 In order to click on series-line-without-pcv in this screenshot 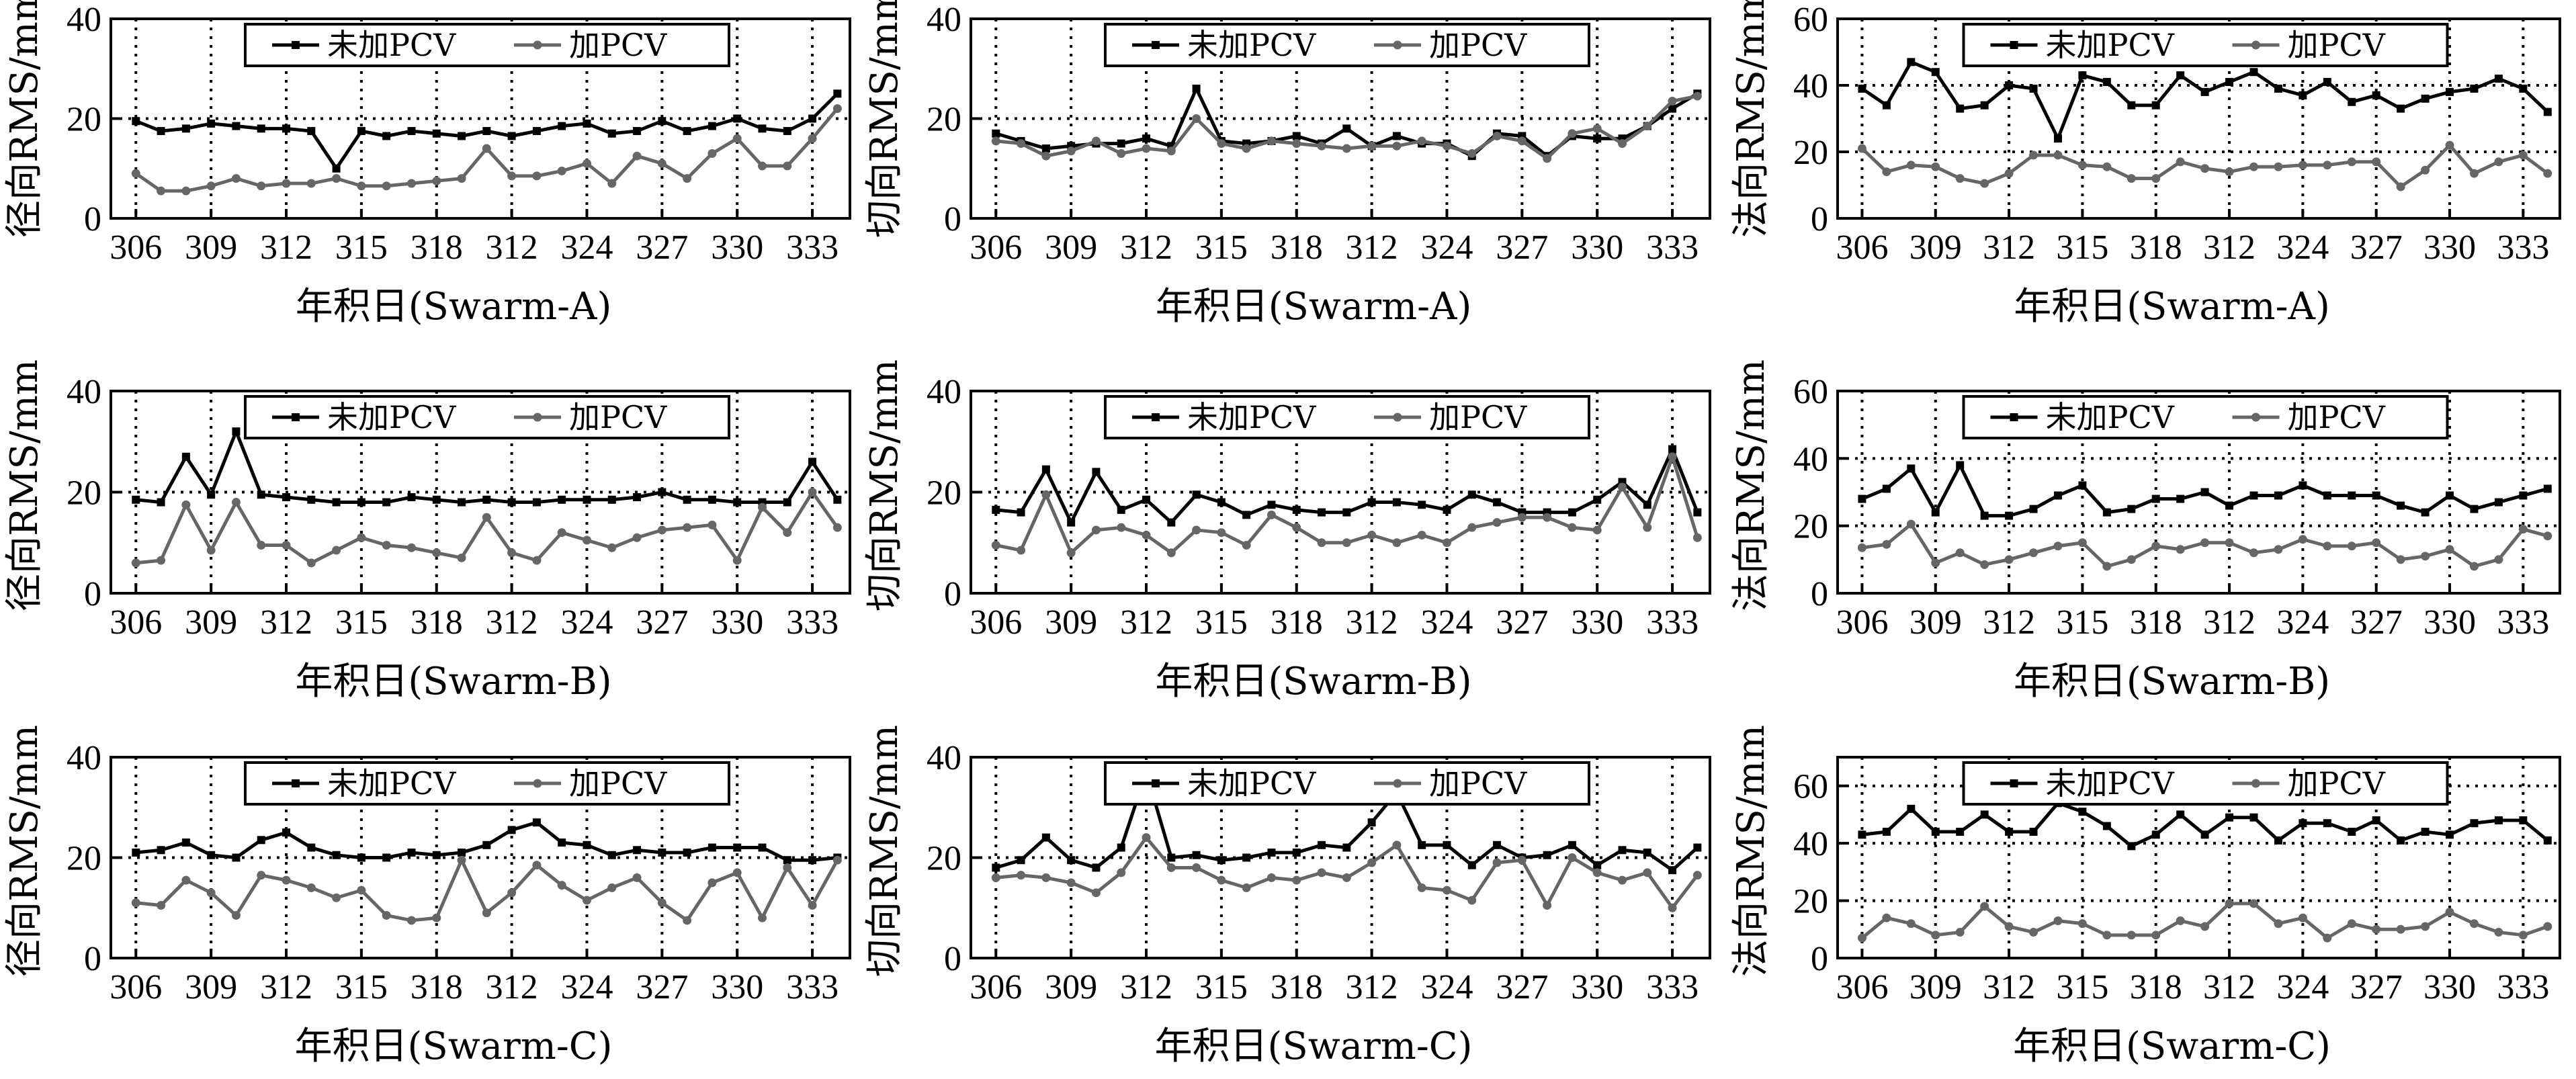, I will do `click(2205, 100)`.